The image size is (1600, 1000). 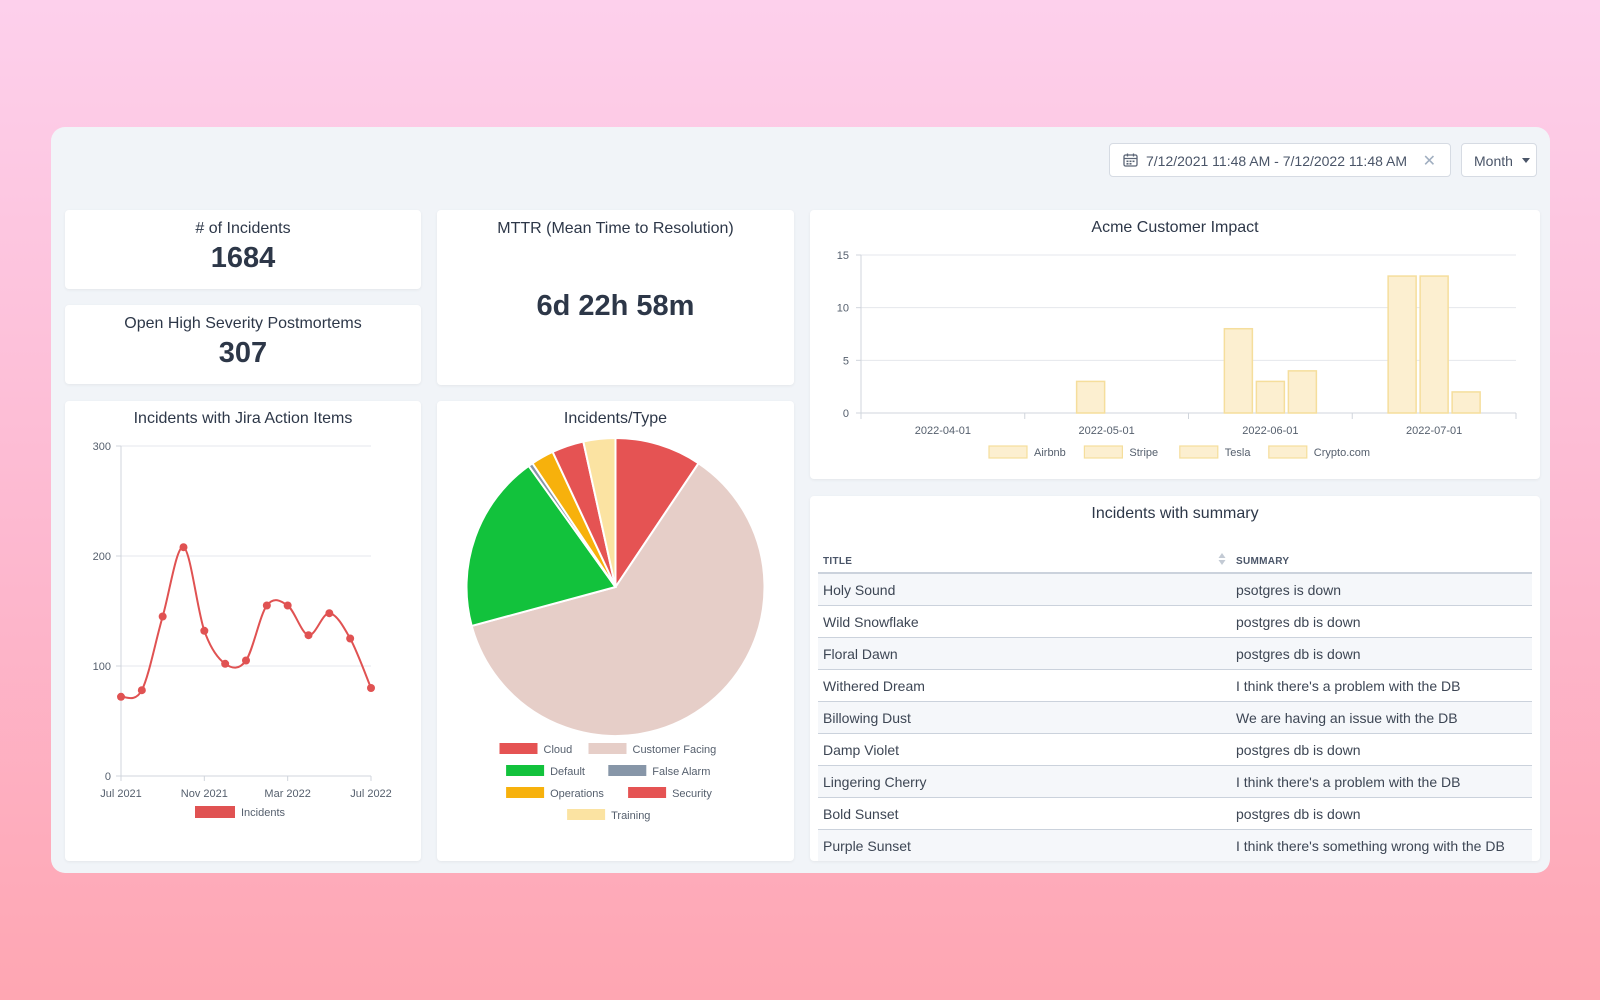 I want to click on table-header: TITLE SUMMARY, so click(x=1175, y=560).